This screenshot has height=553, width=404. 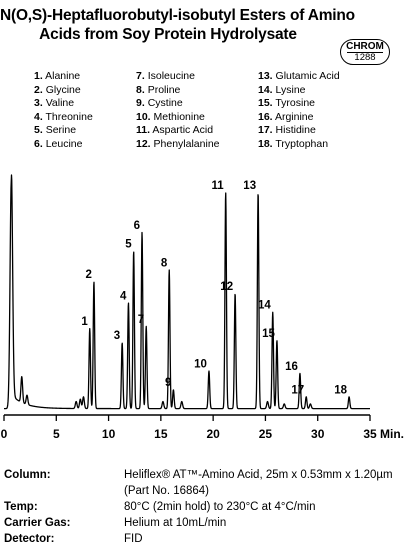 What do you see at coordinates (178, 143) in the screenshot?
I see `legend-item: 12. Phenylalanine` at bounding box center [178, 143].